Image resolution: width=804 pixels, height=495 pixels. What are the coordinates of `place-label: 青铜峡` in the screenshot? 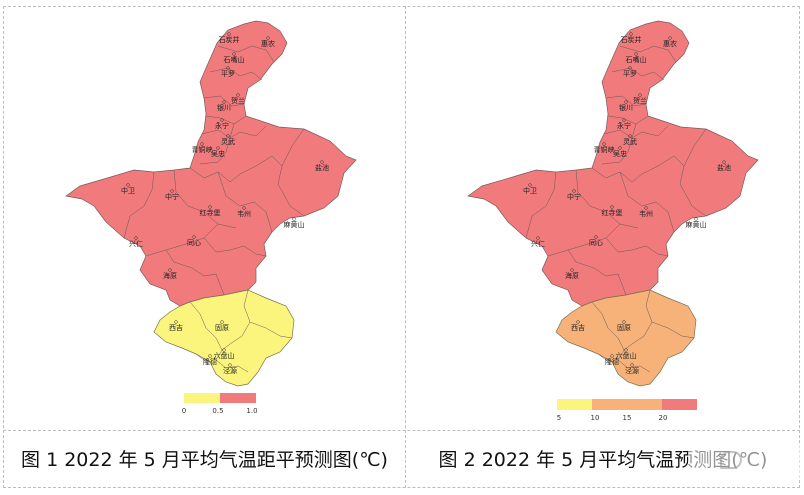 It's located at (604, 149).